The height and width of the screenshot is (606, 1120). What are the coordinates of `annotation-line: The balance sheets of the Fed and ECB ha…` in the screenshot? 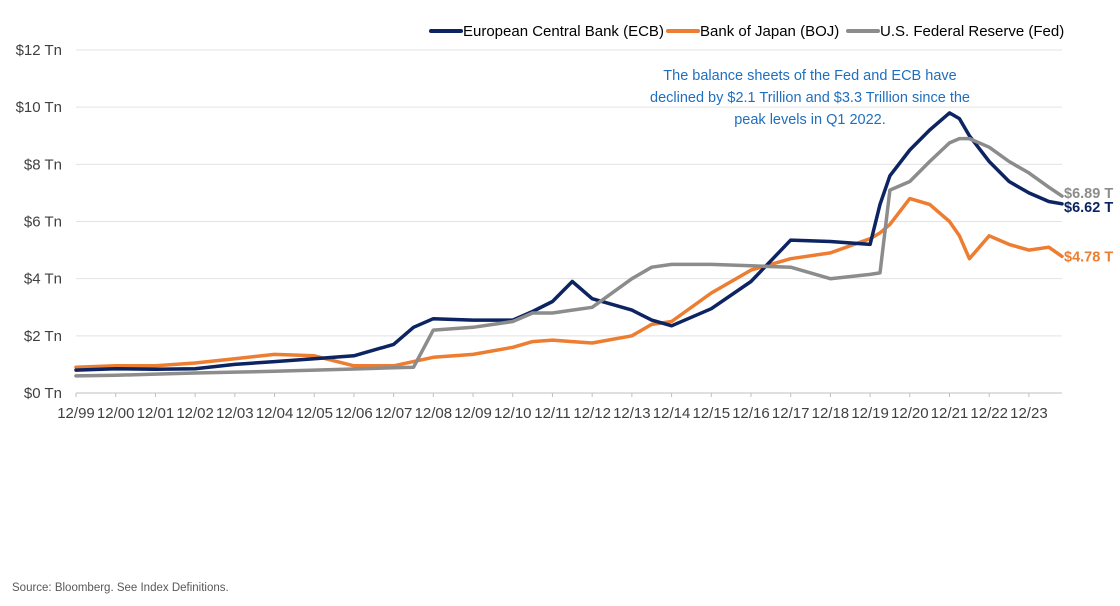 It's located at (809, 76).